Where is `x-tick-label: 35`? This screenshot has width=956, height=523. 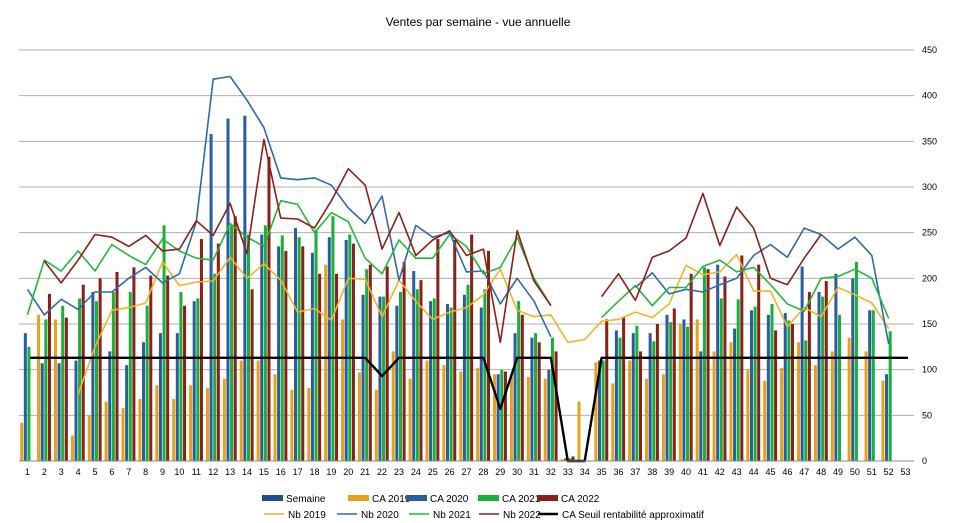
x-tick-label: 35 is located at coordinates (602, 472).